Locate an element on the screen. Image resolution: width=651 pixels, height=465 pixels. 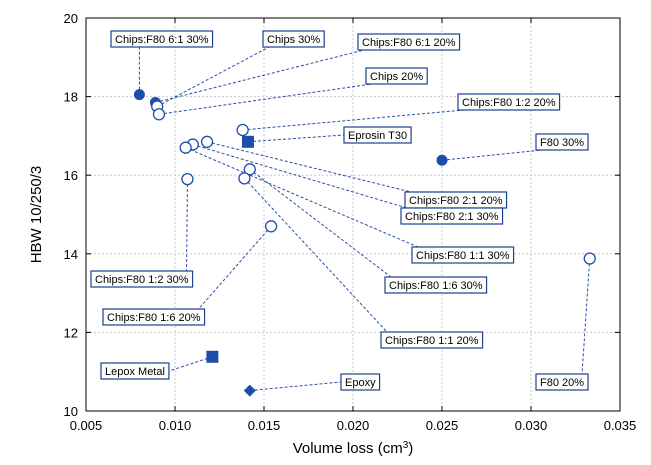
y-tick-label: 20 is located at coordinates (71, 18).